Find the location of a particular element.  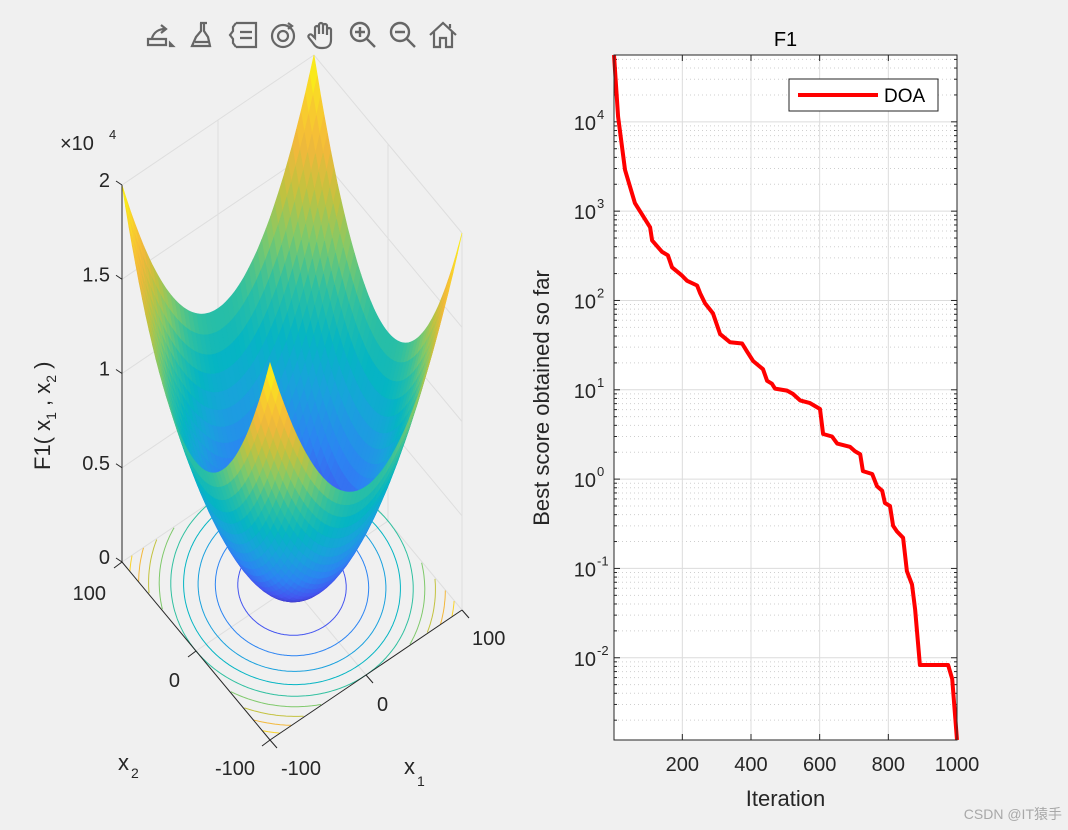

z-axis-label: F1( x1 , x2 ) is located at coordinates (44, 415).